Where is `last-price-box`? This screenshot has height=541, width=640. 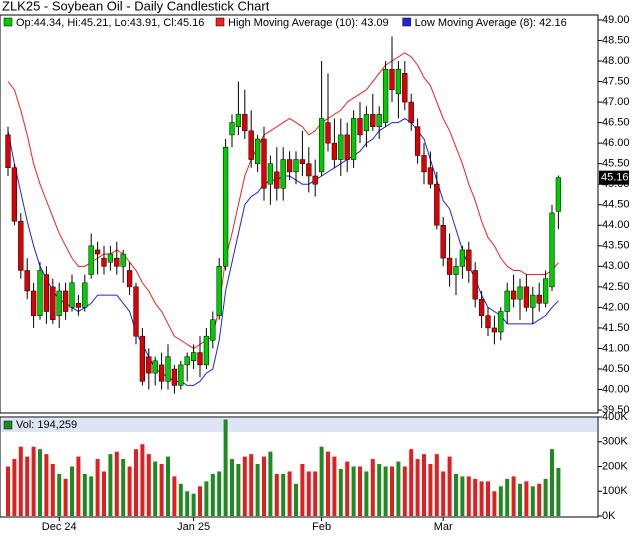
last-price-box is located at coordinates (614, 177).